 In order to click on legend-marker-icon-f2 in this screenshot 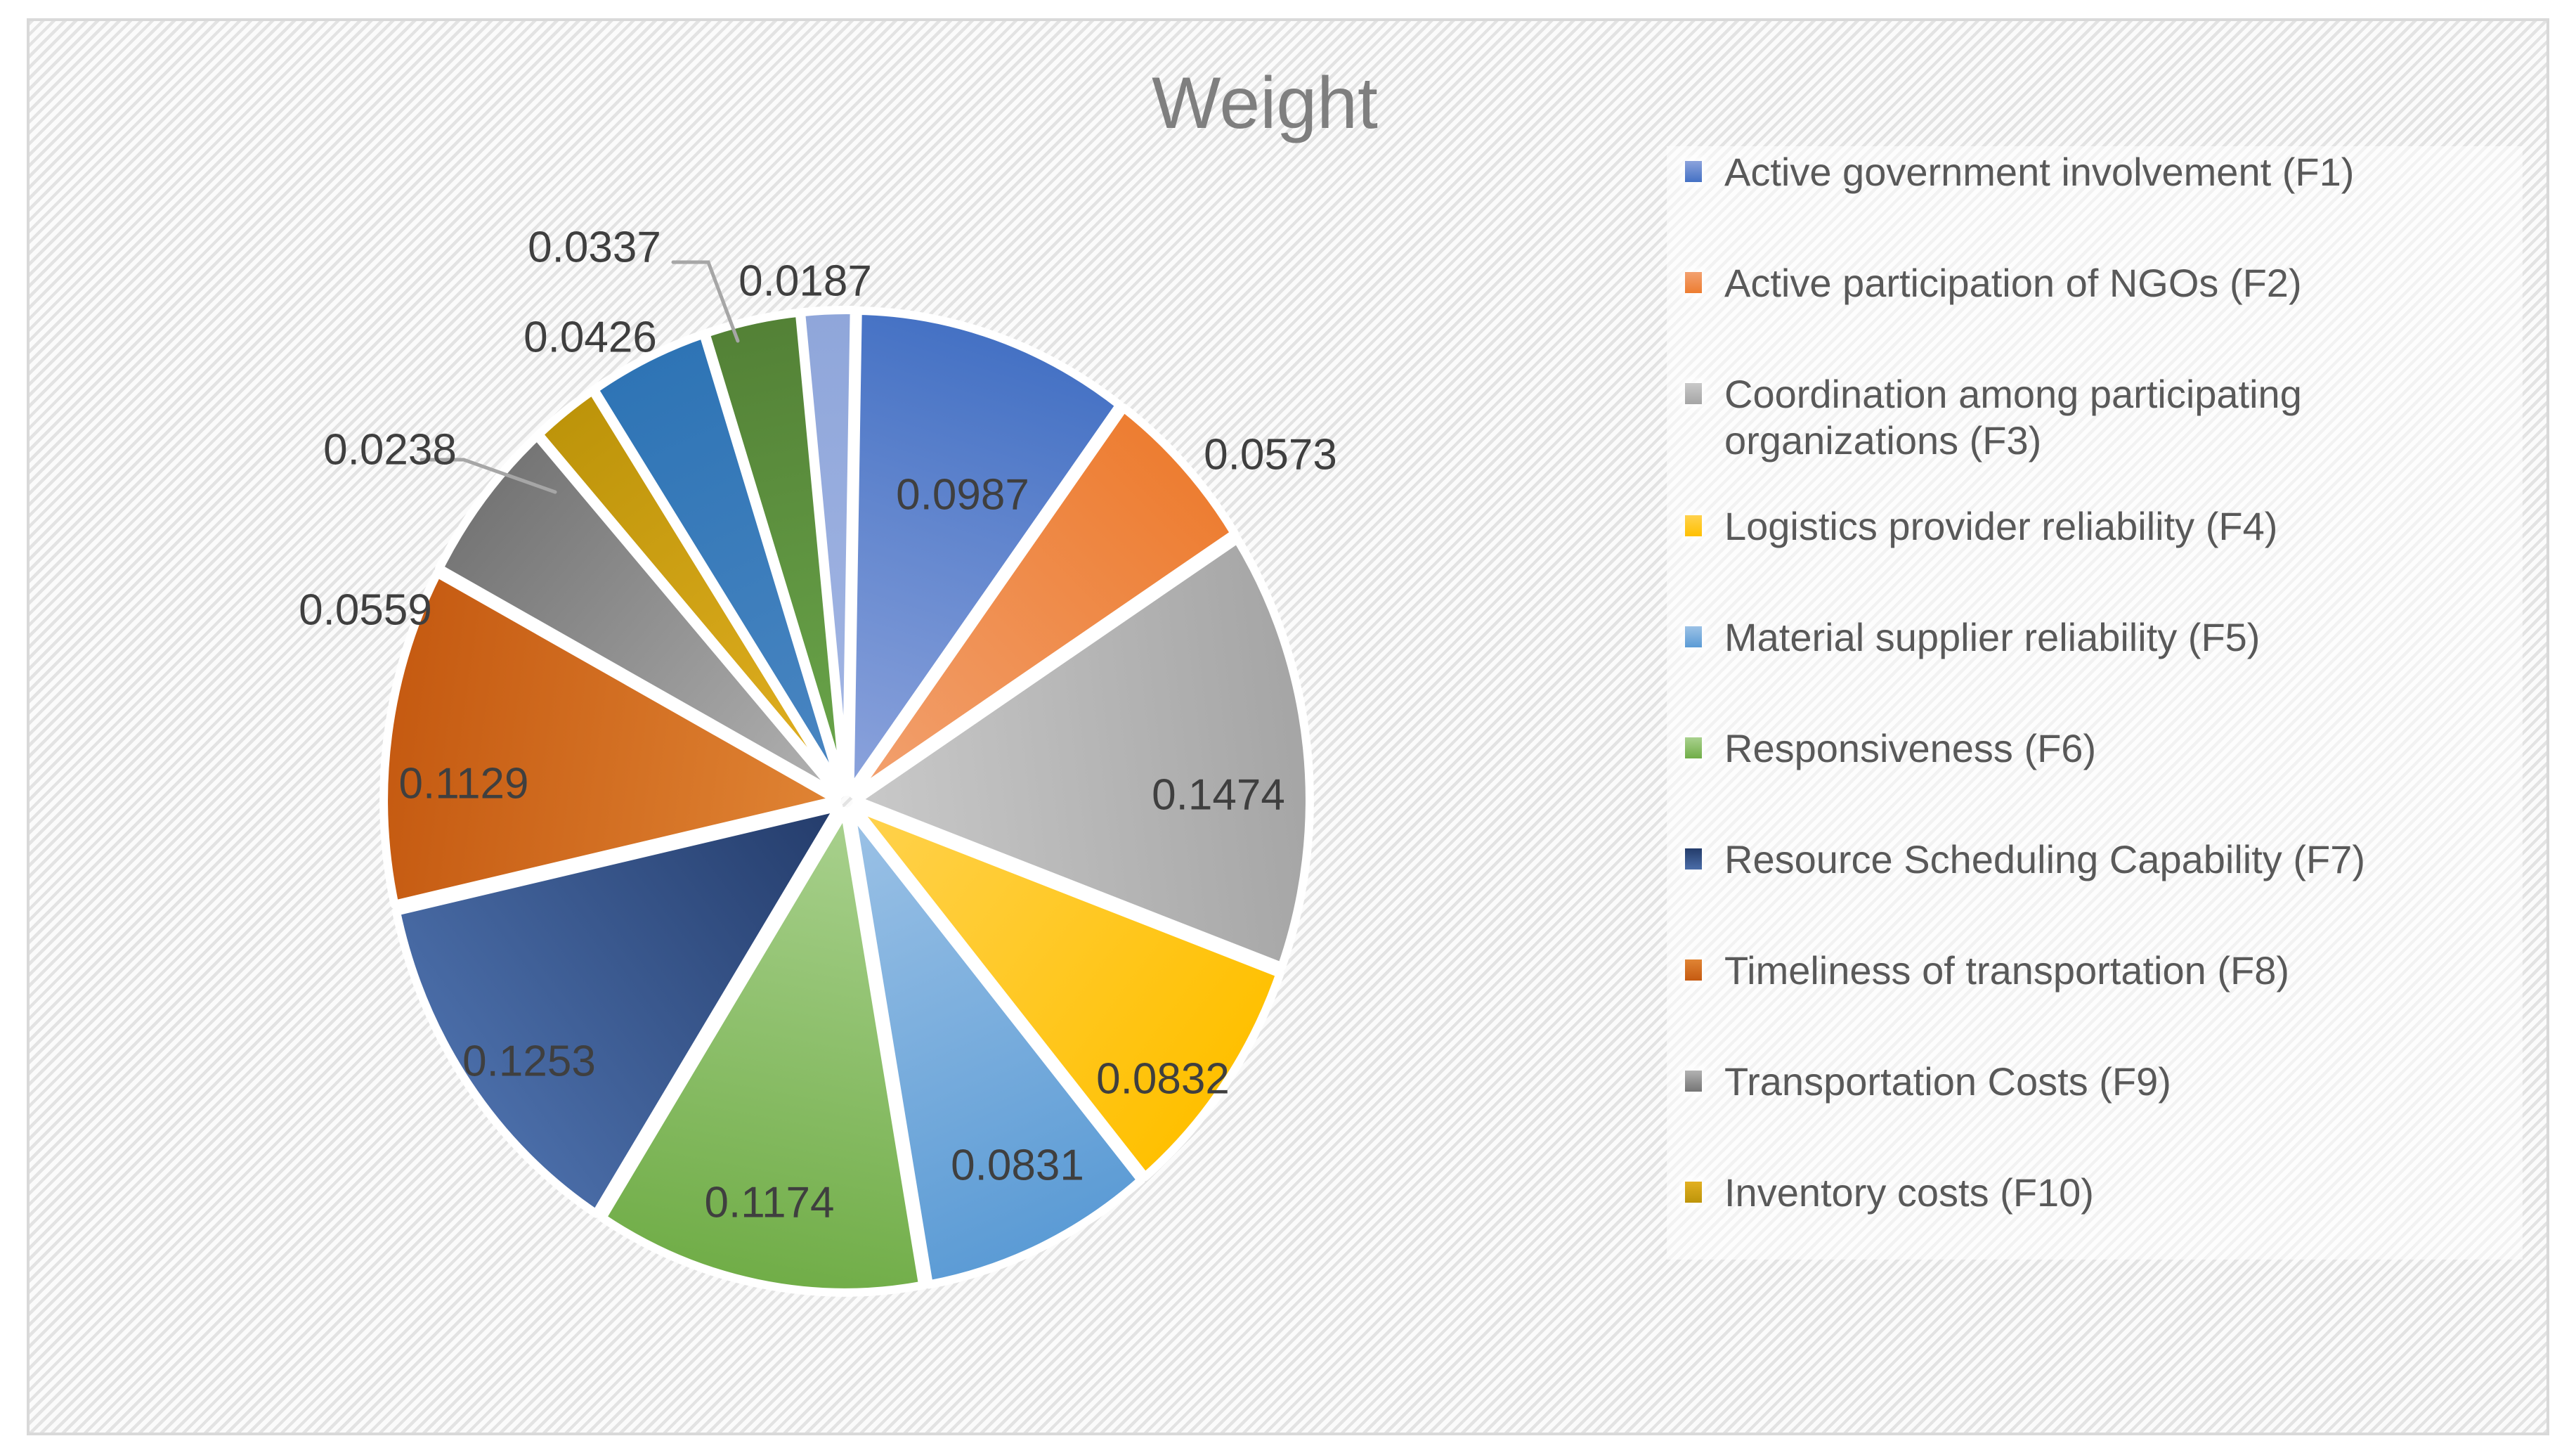, I will do `click(1693, 282)`.